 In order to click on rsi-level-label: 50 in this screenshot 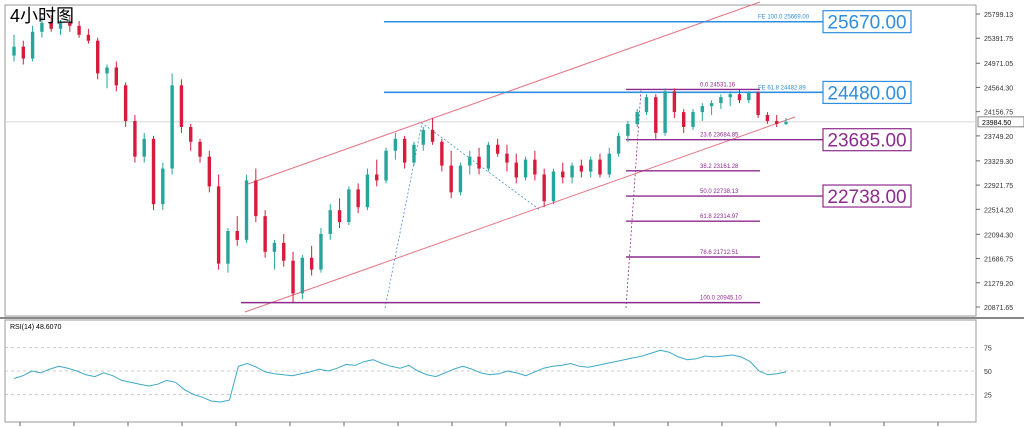, I will do `click(988, 372)`.